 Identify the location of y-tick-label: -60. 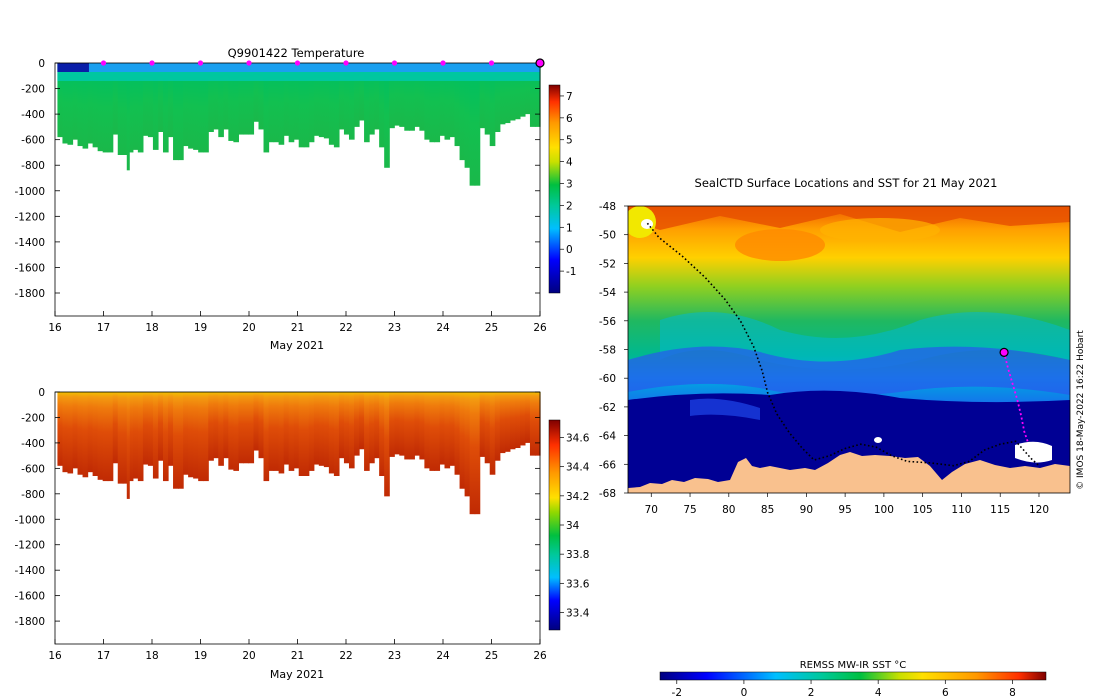
(607, 379).